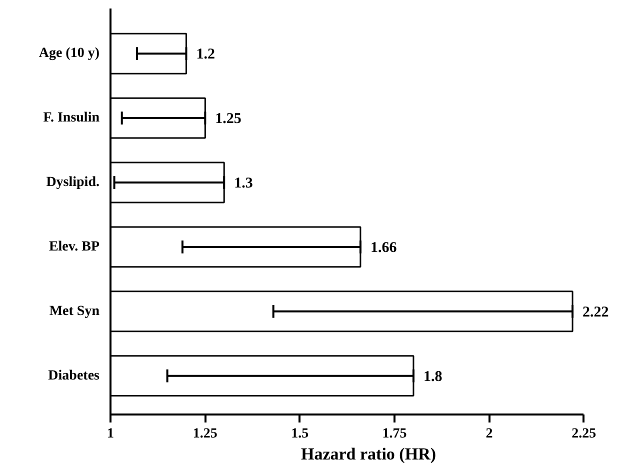 The height and width of the screenshot is (466, 636). What do you see at coordinates (584, 434) in the screenshot?
I see `x-tick-label: 2.25` at bounding box center [584, 434].